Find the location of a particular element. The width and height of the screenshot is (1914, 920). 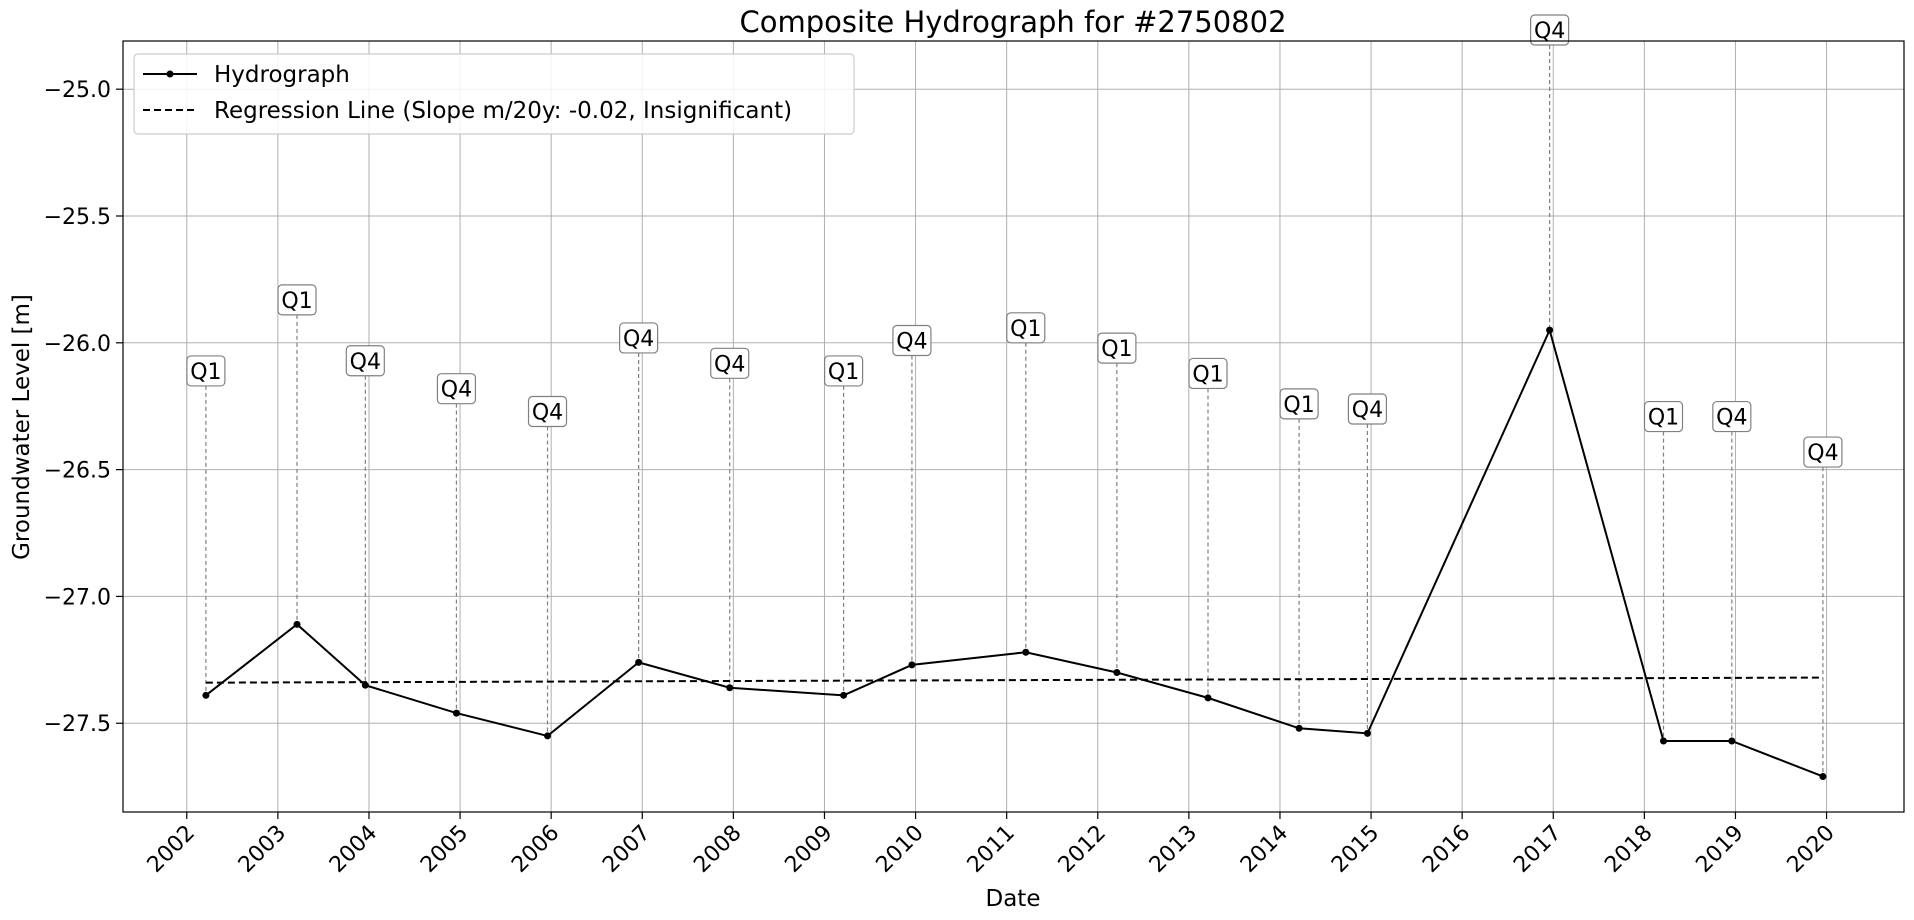

y-axis-ticks: −25.0 −25.5 −26.0 −26.5 −27.0 −27.5 is located at coordinates (83, 407).